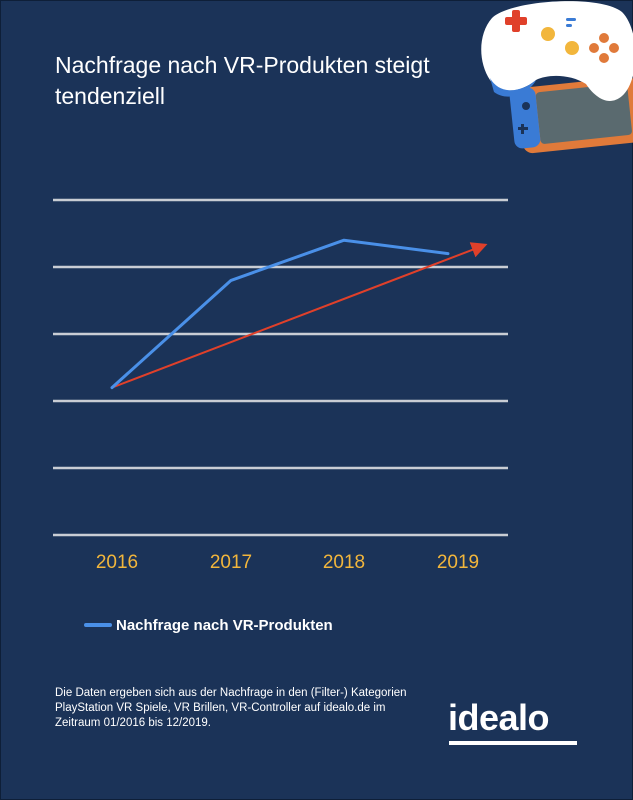 This screenshot has width=633, height=800. I want to click on game-controller-illustration, so click(557, 77).